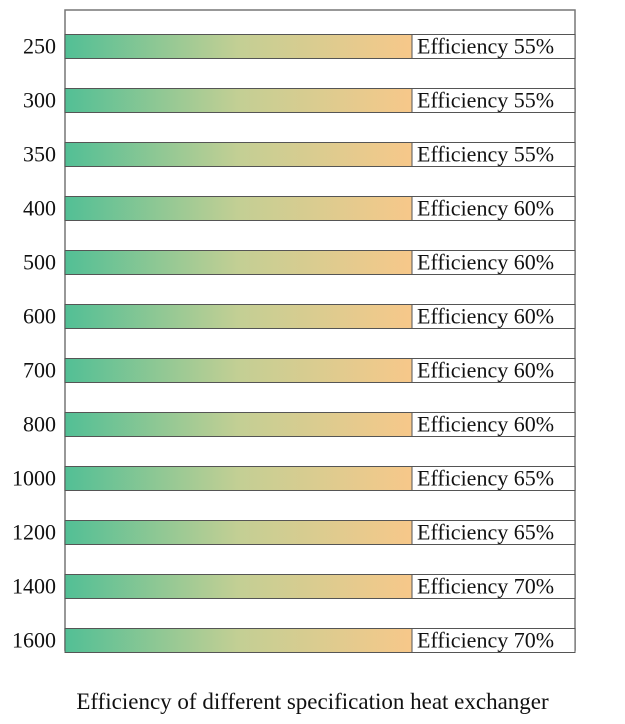 This screenshot has width=625, height=724. Describe the element at coordinates (485, 208) in the screenshot. I see `data-label-400: Efficiency 60%` at that location.